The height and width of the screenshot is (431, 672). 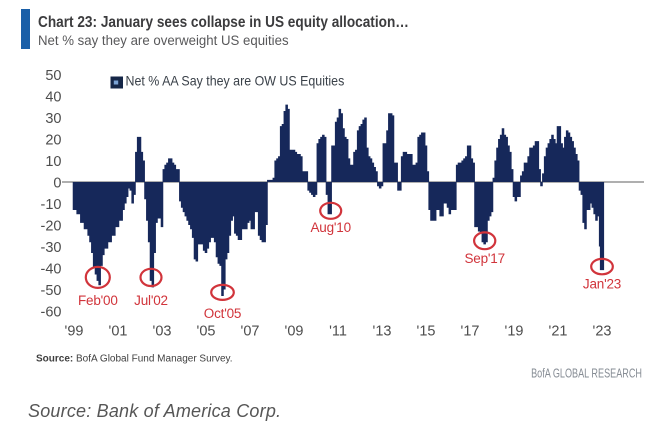 I want to click on svg-text: '15, so click(x=426, y=332).